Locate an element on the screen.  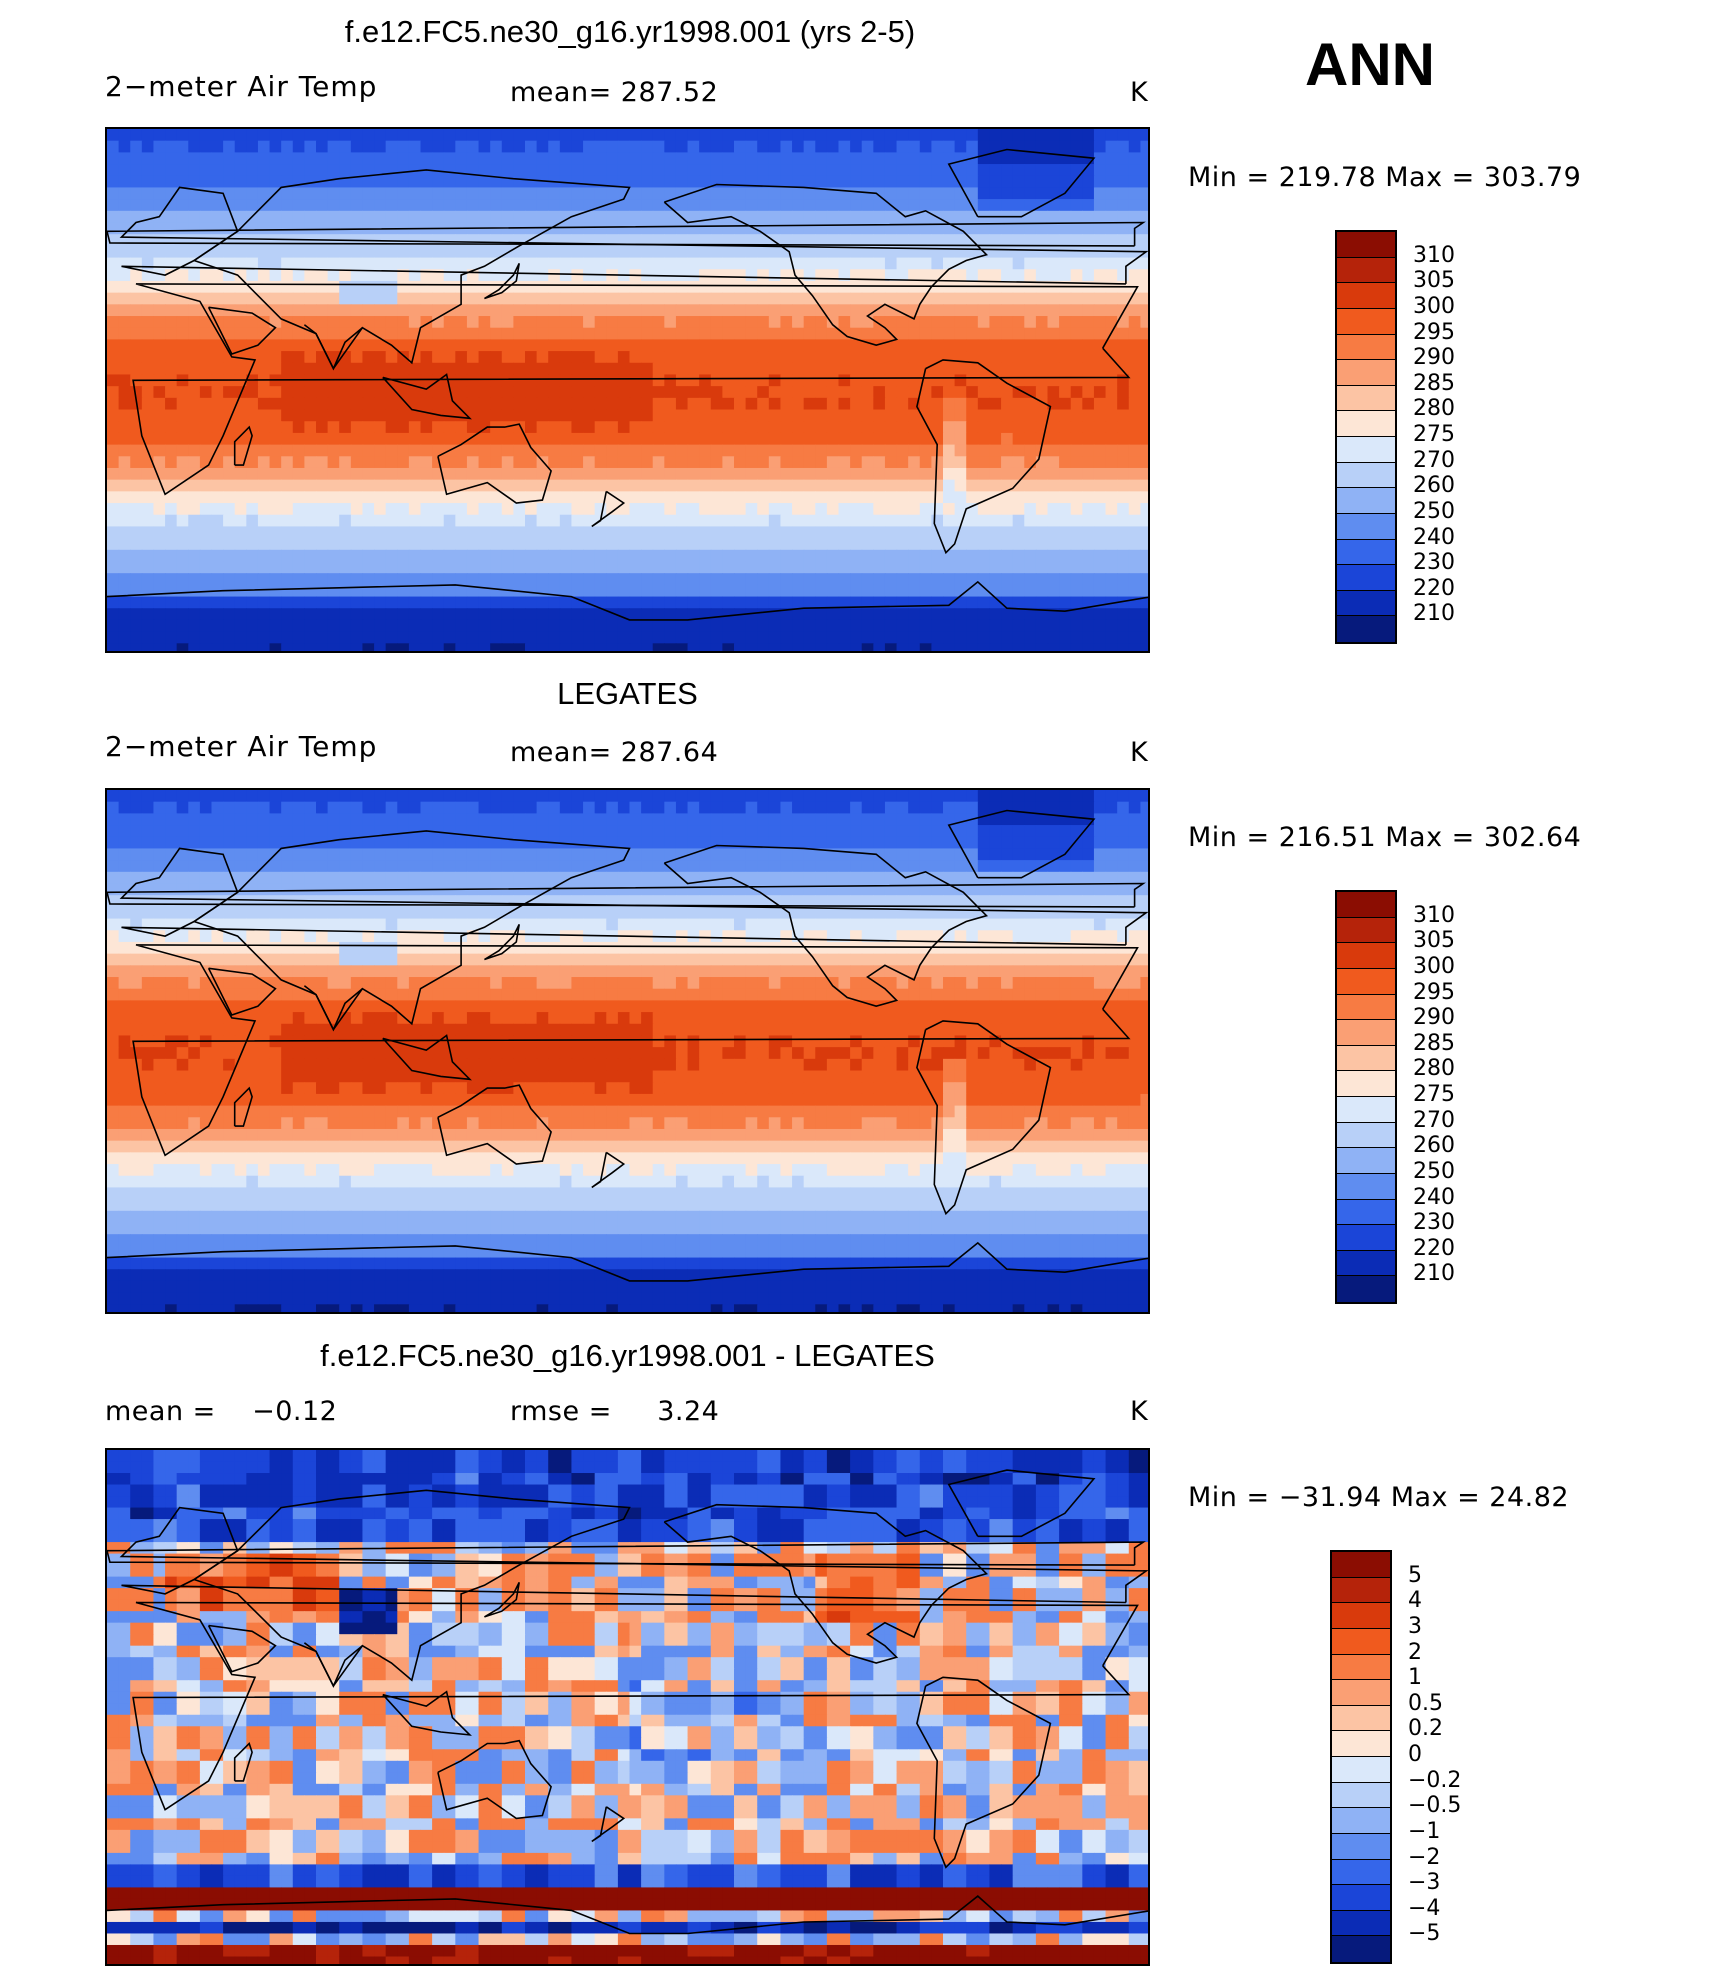
coastline-segment is located at coordinates (626, 234).